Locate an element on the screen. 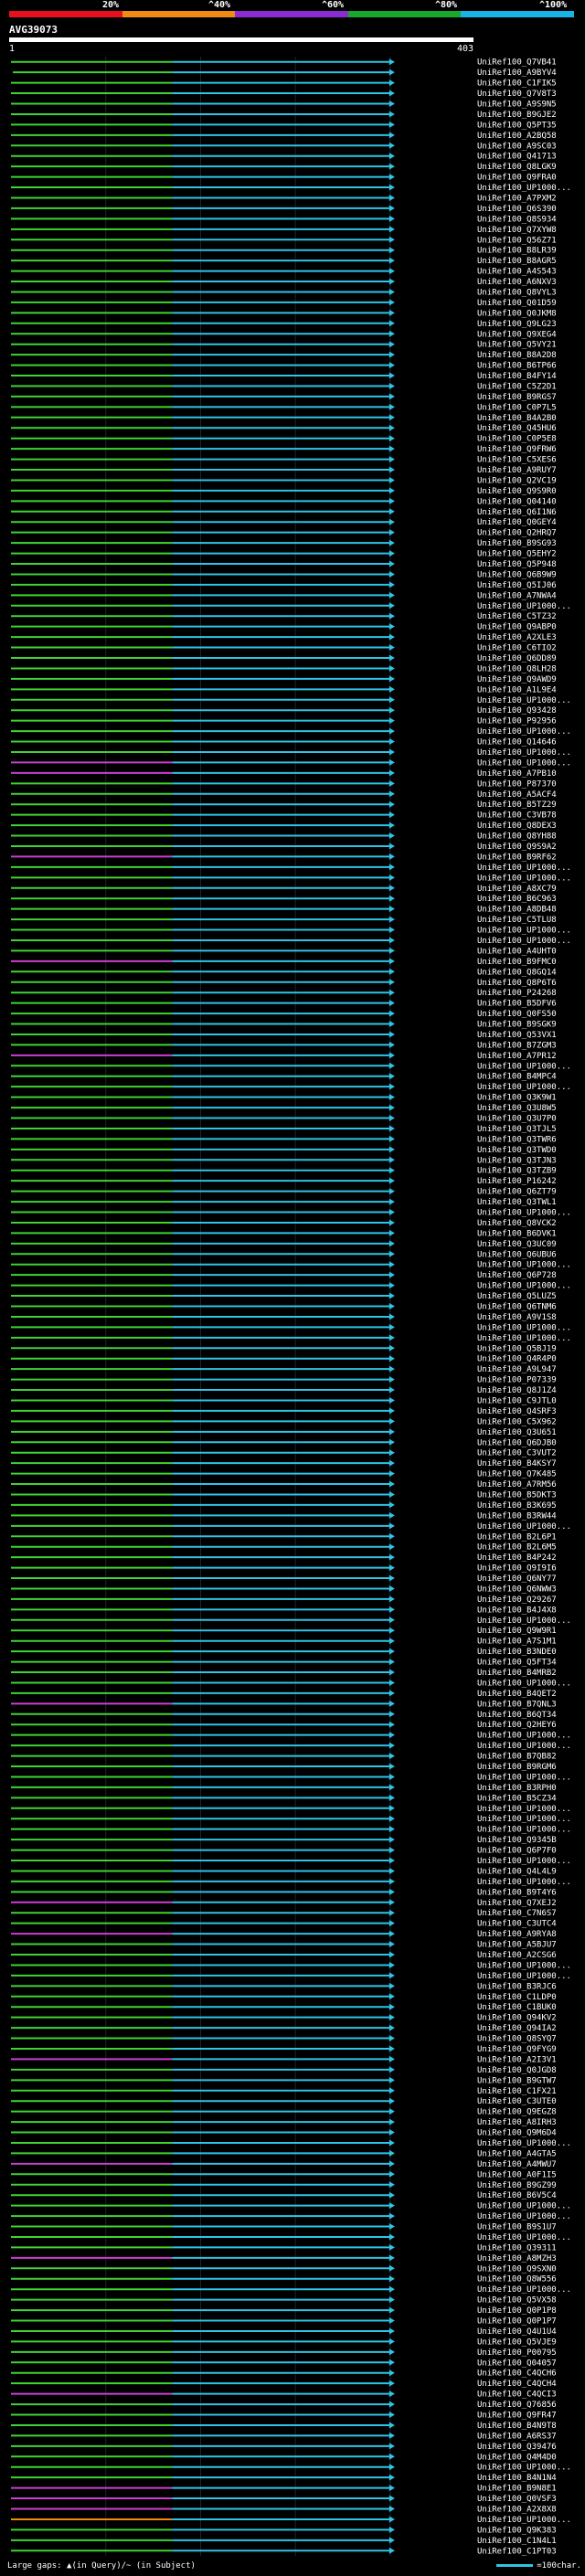 This screenshot has height=2576, width=585. hit-label: UniRef100_Q3TWL1 is located at coordinates (517, 1202).